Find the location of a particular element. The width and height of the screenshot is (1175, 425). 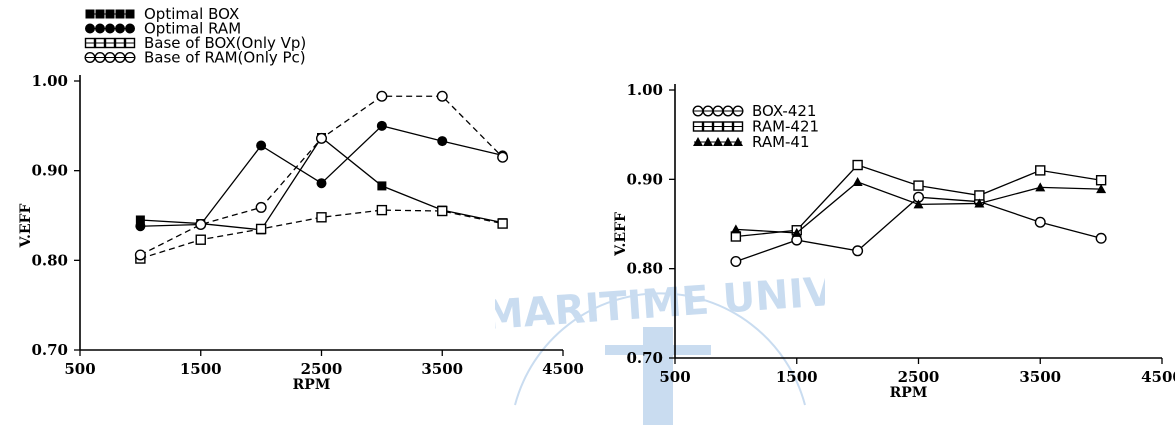

series-line is located at coordinates (322, 175).